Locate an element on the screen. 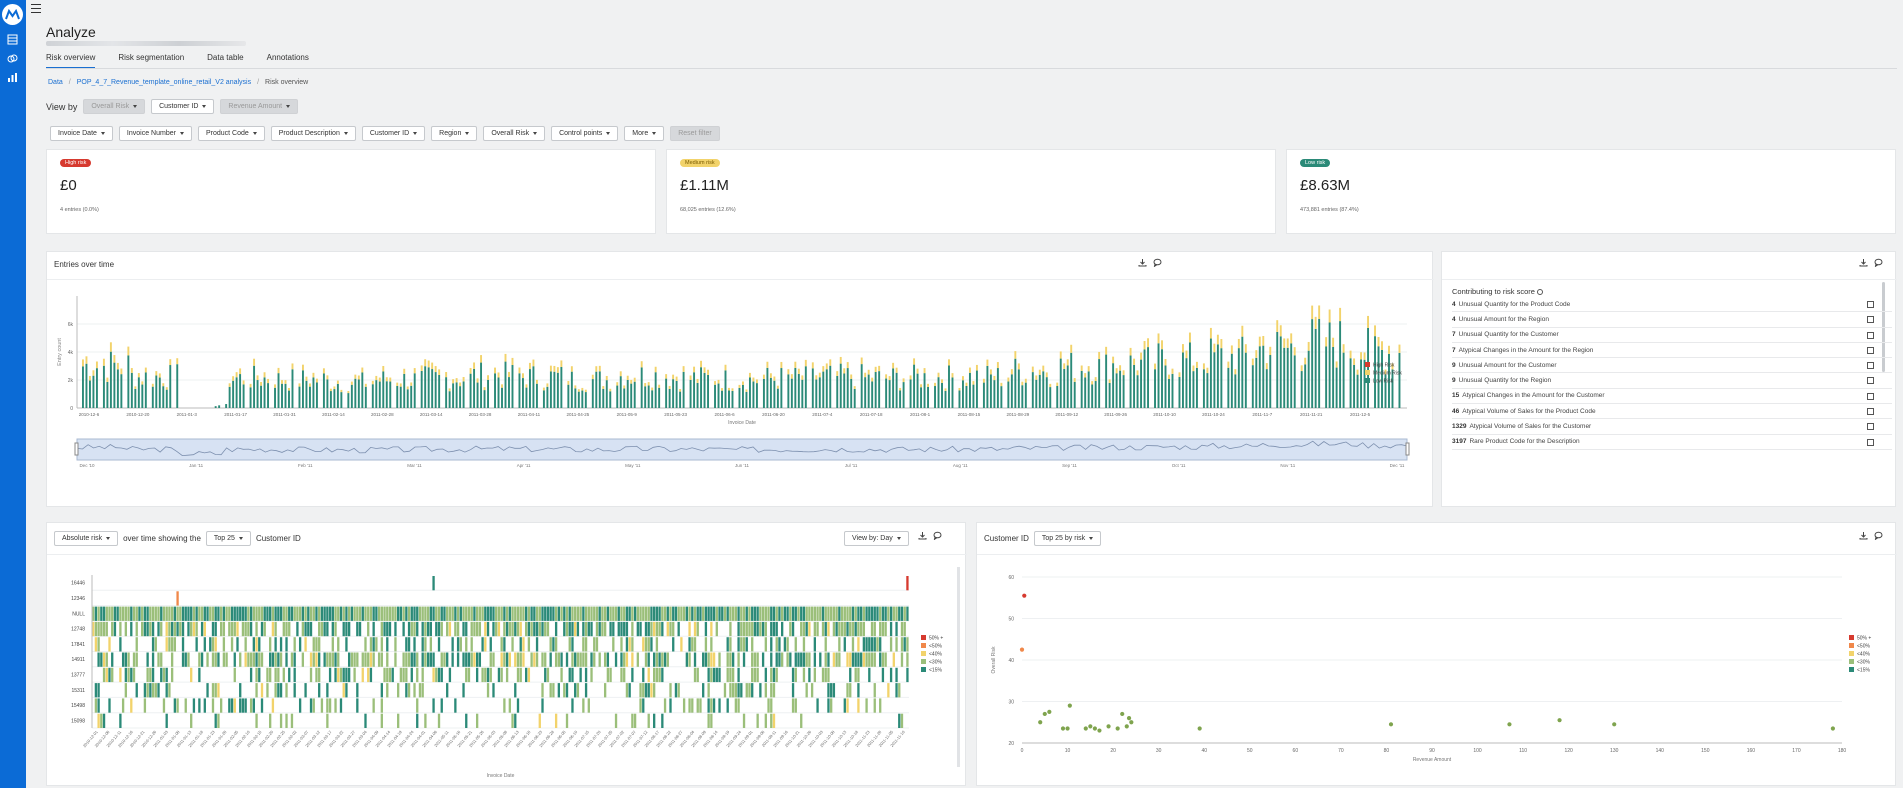 Image resolution: width=1903 pixels, height=788 pixels. filter-overall-risk: Overall Risk is located at coordinates (514, 133).